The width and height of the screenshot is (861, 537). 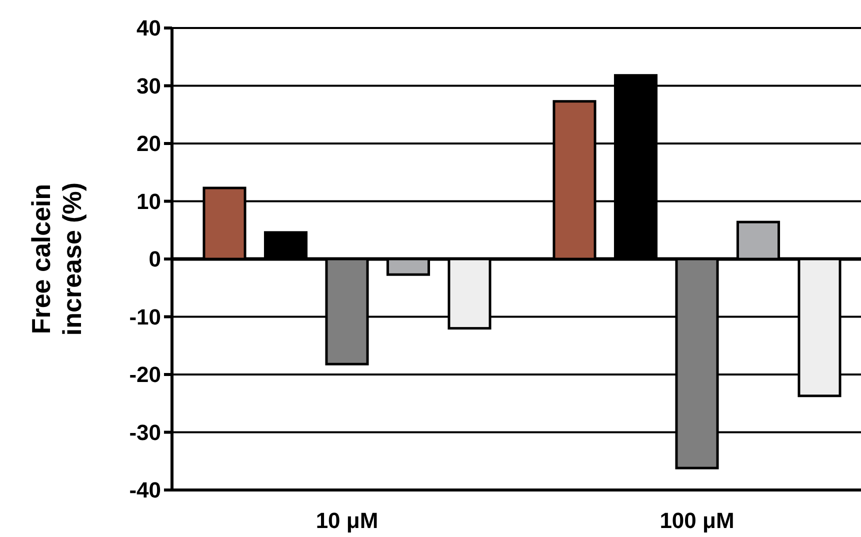 What do you see at coordinates (145, 375) in the screenshot?
I see `y-tick-label: -20` at bounding box center [145, 375].